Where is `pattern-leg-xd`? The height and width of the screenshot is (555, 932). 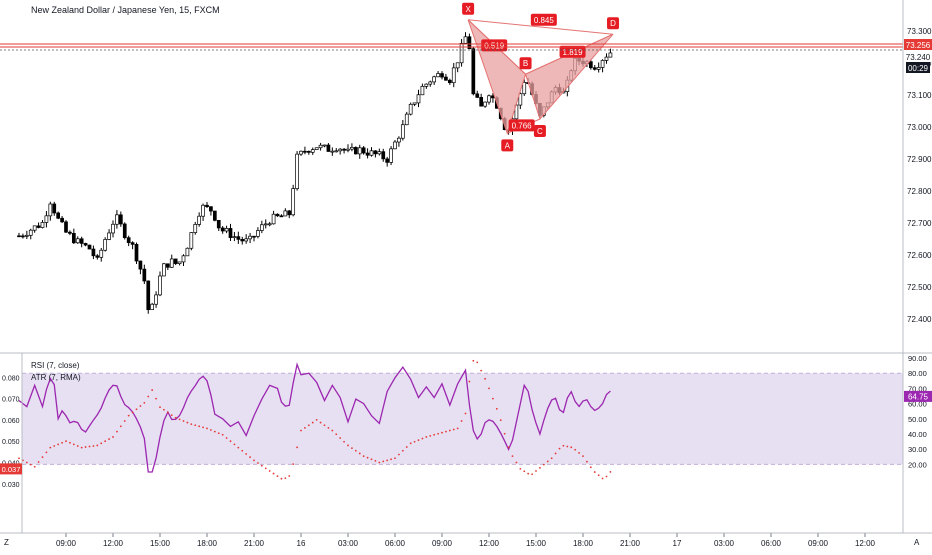
pattern-leg-xd is located at coordinates (541, 27).